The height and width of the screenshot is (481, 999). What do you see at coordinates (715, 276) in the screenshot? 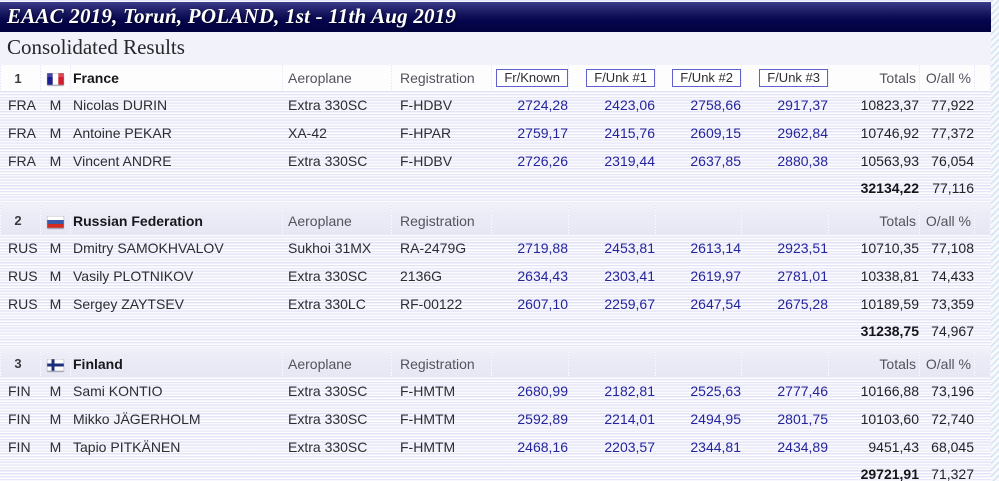
I see `score-funk2: 2619,97` at bounding box center [715, 276].